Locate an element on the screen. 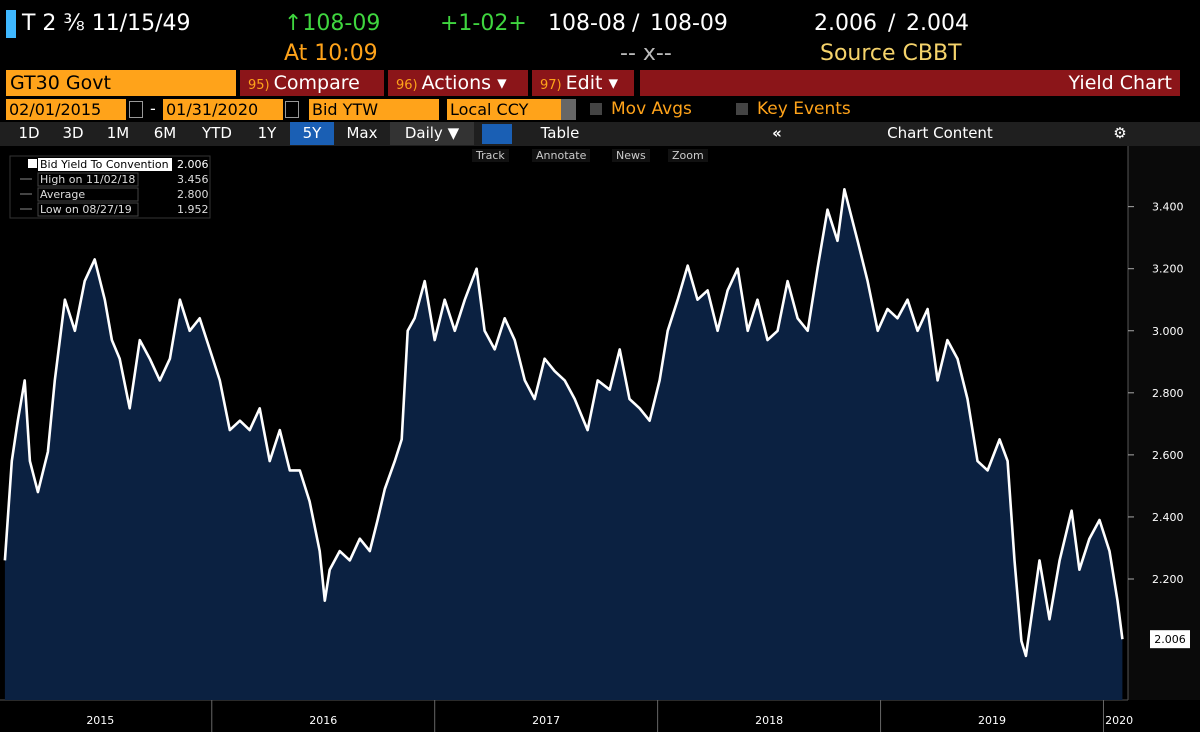 This screenshot has height=732, width=1200. menu-label: Compare is located at coordinates (316, 83).